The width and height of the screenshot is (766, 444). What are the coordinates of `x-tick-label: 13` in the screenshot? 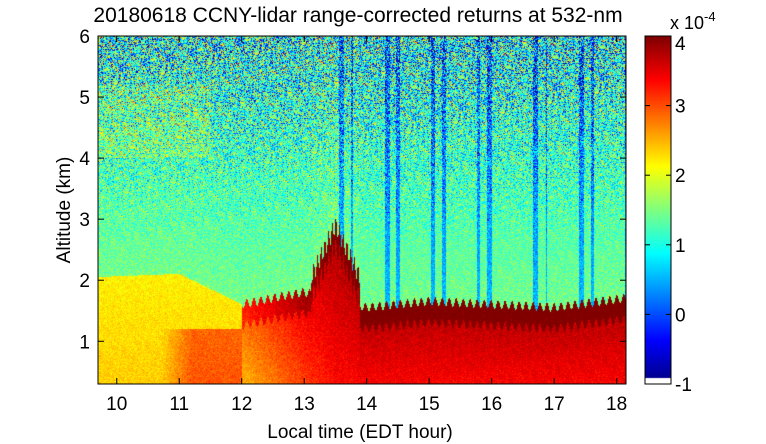 It's located at (304, 404).